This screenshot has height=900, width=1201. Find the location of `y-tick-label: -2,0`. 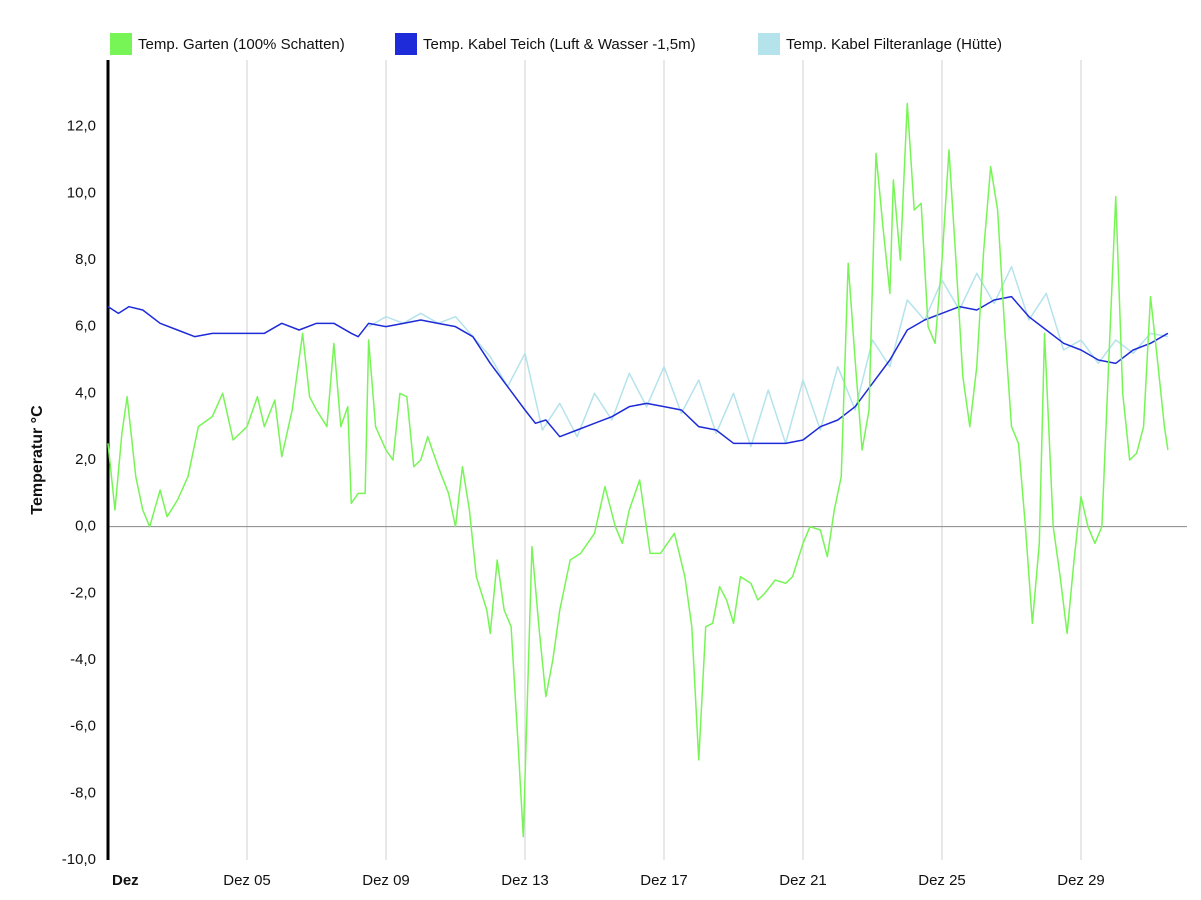

y-tick-label: -2,0 is located at coordinates (83, 592).